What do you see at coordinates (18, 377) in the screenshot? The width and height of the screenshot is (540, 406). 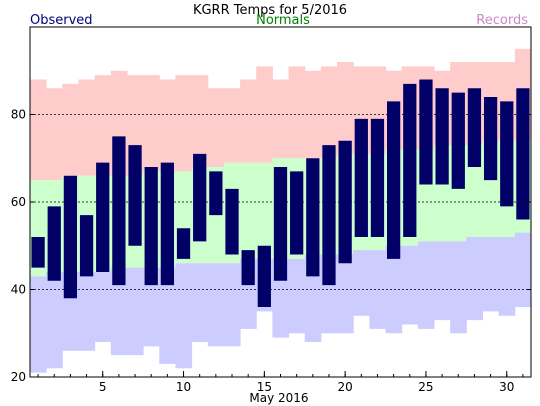 I see `y-tick-label: 20` at bounding box center [18, 377].